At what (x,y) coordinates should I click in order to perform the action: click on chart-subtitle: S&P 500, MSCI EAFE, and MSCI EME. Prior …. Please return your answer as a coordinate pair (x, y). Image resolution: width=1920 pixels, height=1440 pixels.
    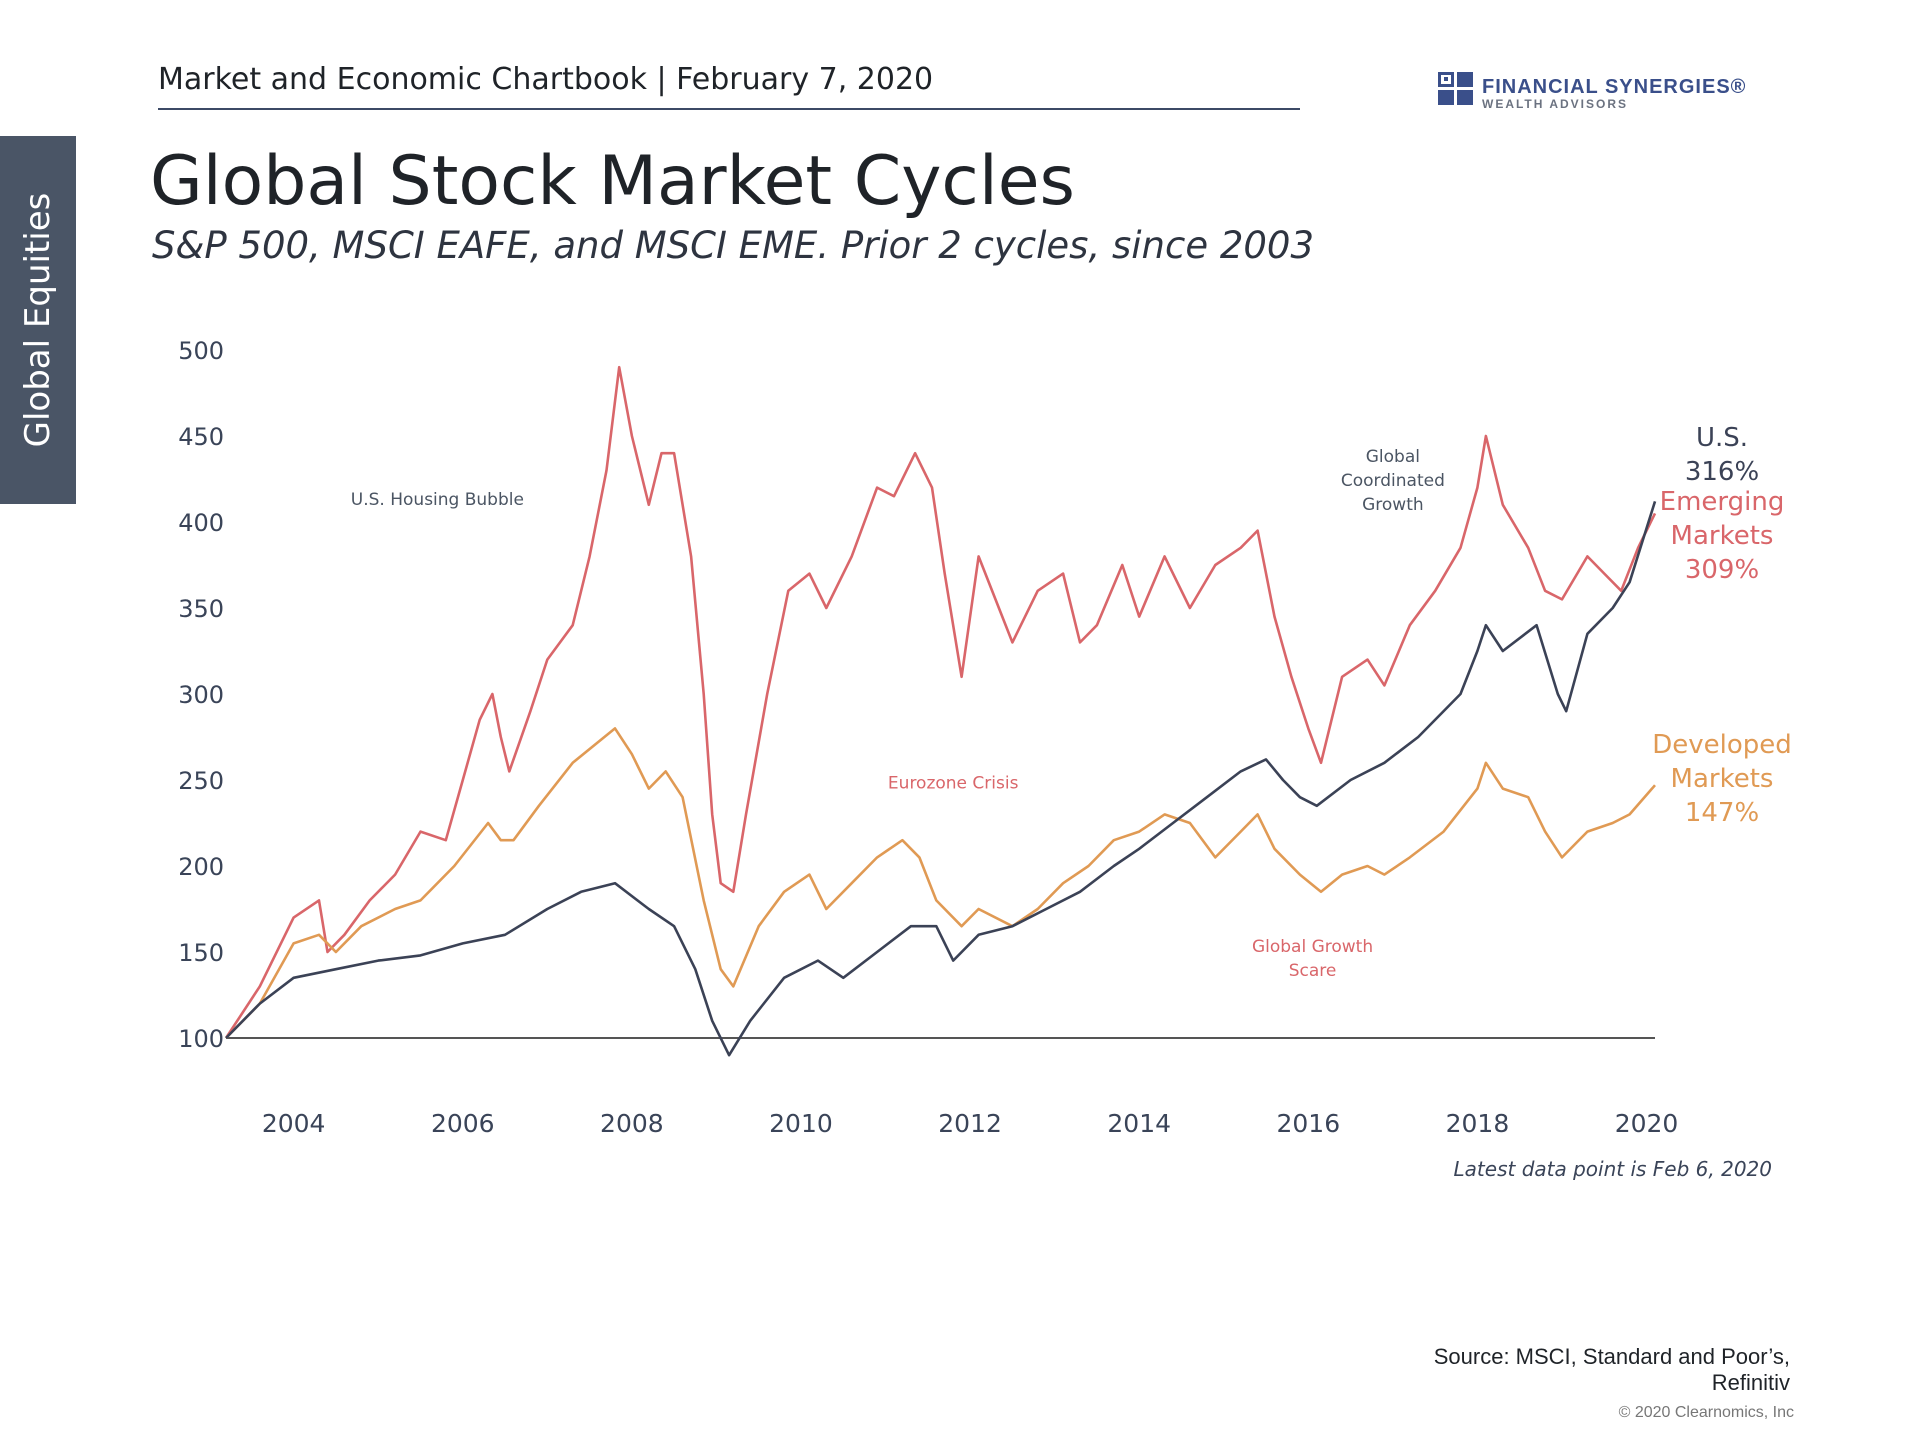
    Looking at the image, I should click on (733, 245).